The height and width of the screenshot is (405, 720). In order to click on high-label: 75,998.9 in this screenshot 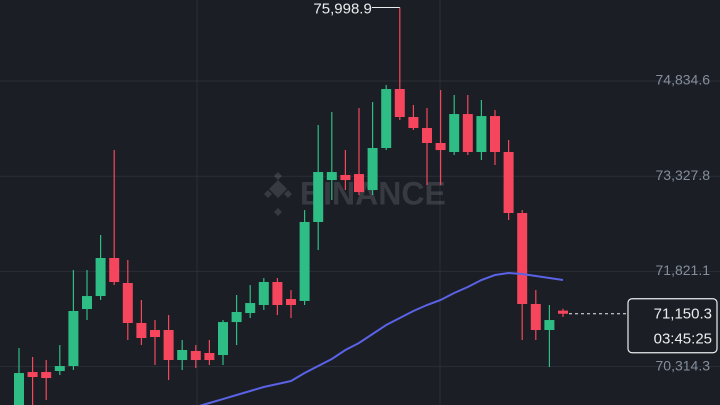, I will do `click(342, 8)`.